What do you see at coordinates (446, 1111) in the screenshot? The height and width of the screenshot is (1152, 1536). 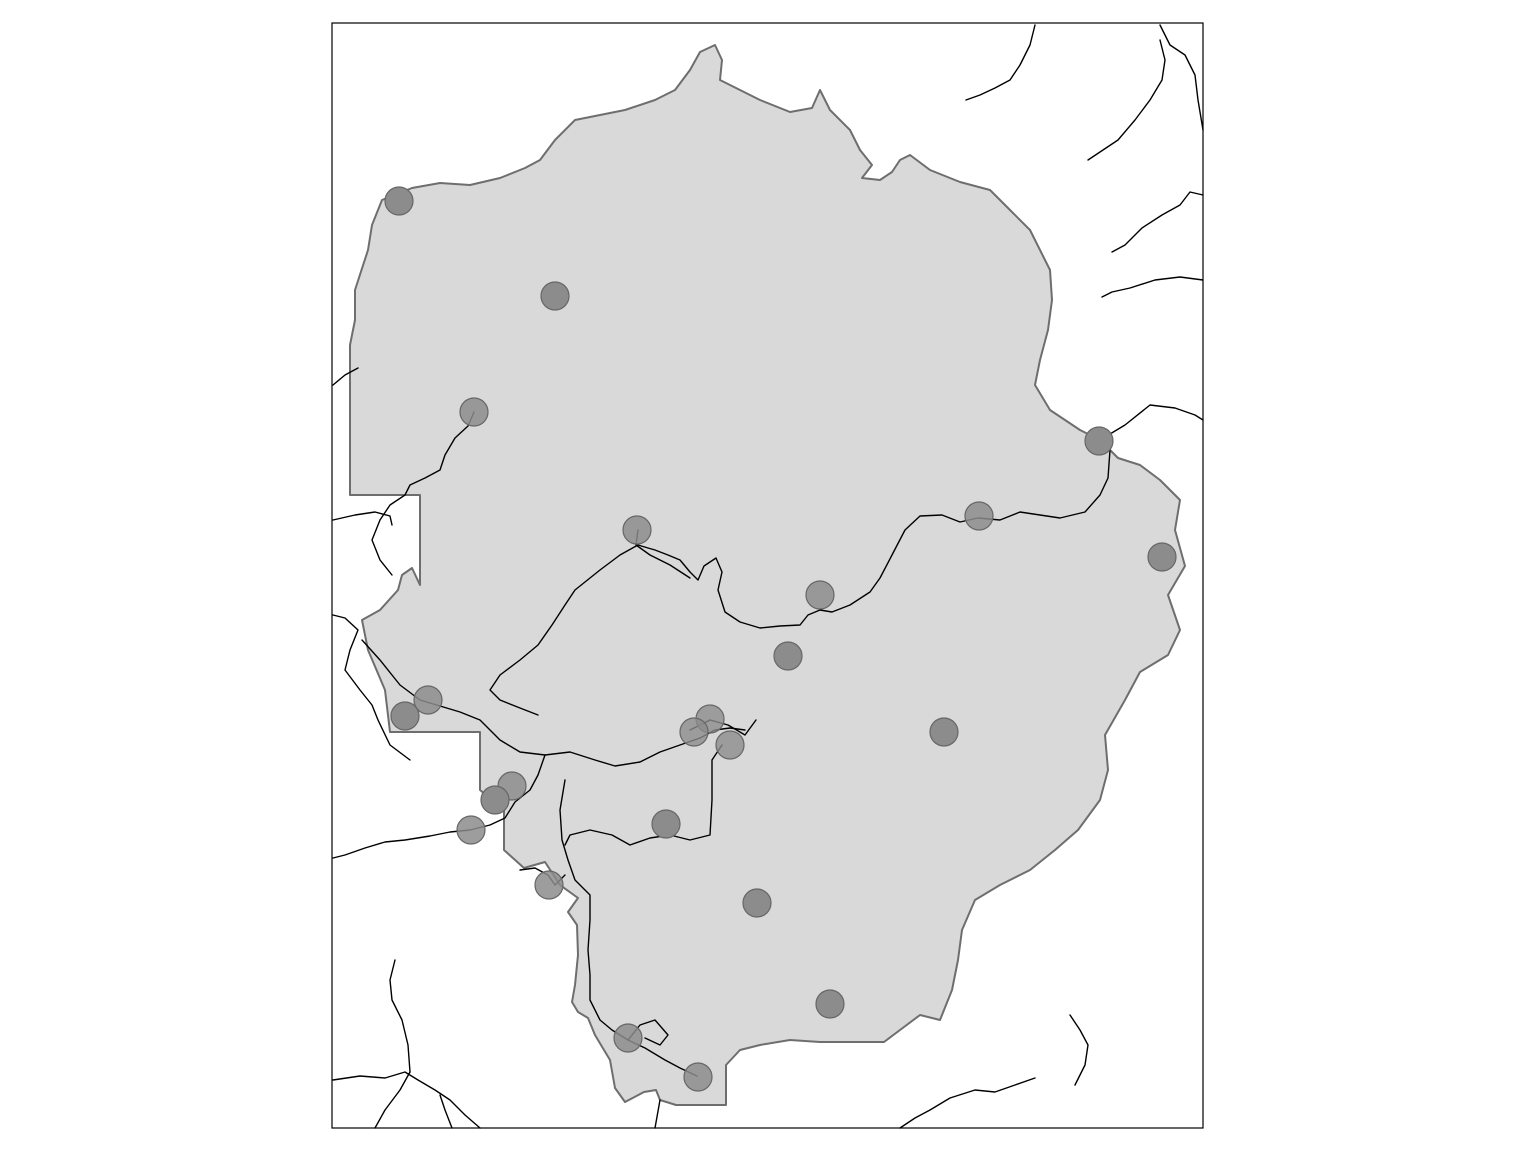 I see `river-south-inner` at bounding box center [446, 1111].